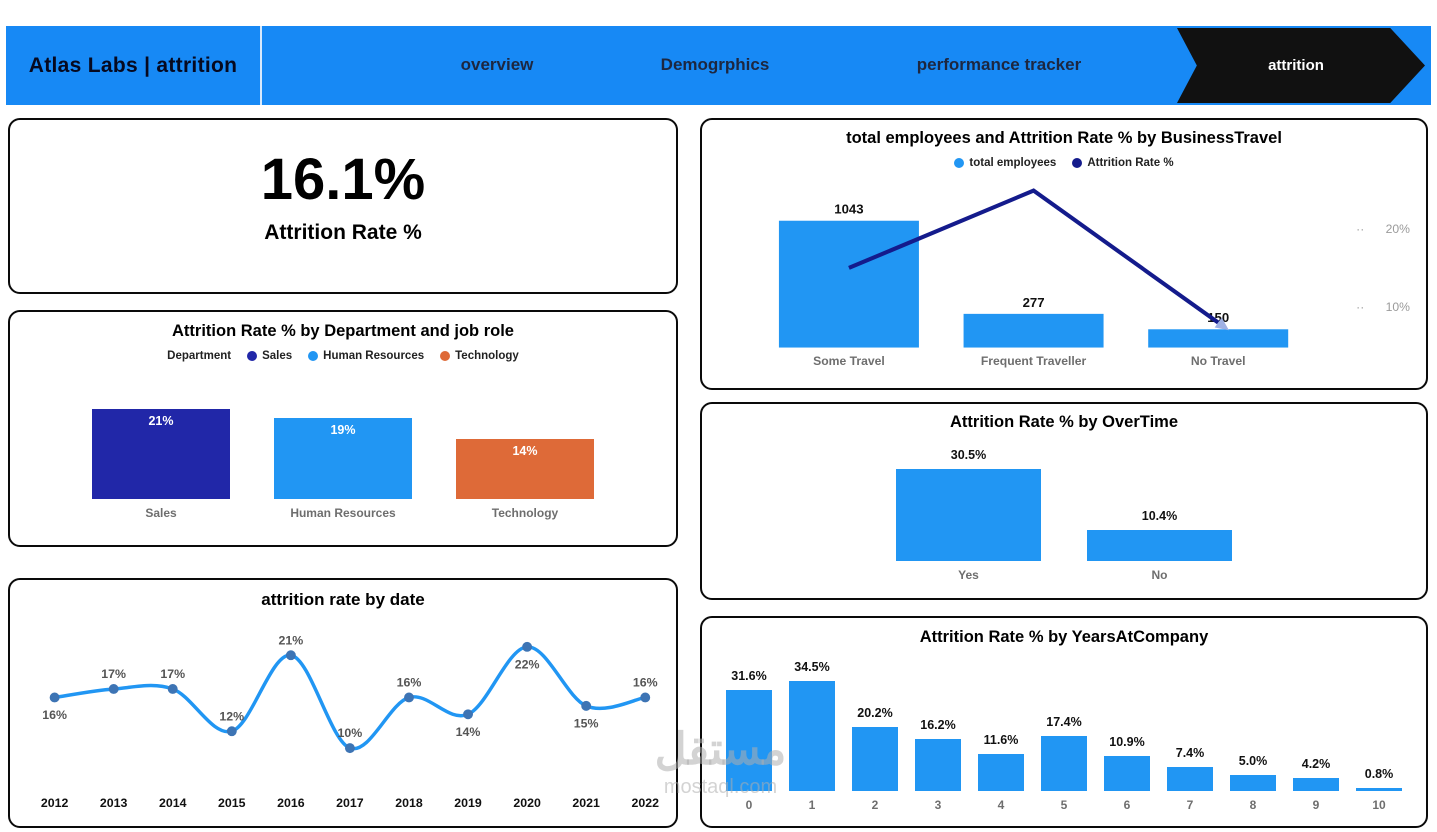  What do you see at coordinates (875, 712) in the screenshot?
I see `bar-value-label: 20.2%` at bounding box center [875, 712].